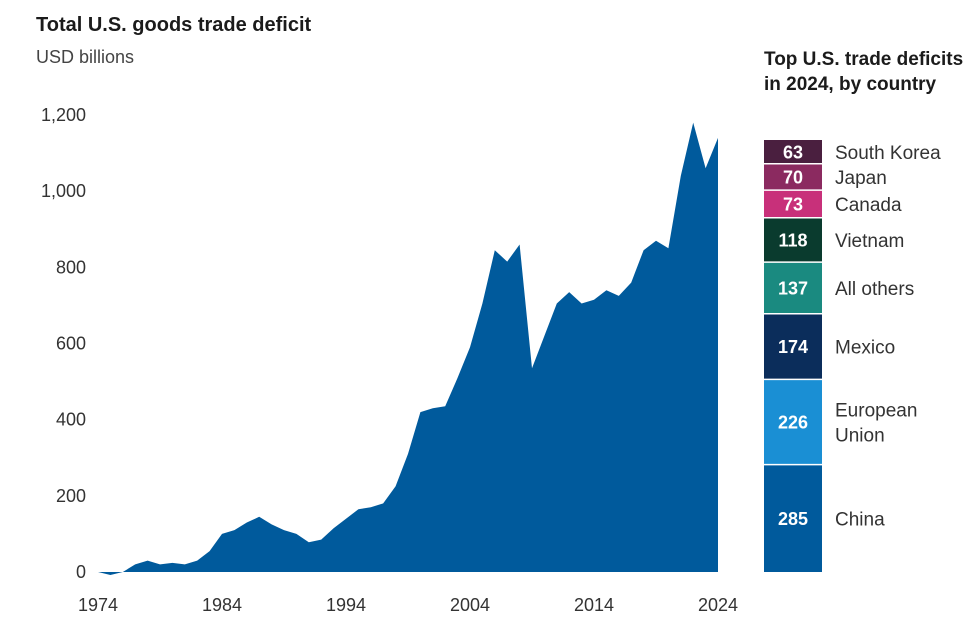 This screenshot has height=636, width=975. I want to click on y-tick-label: 0, so click(81, 572).